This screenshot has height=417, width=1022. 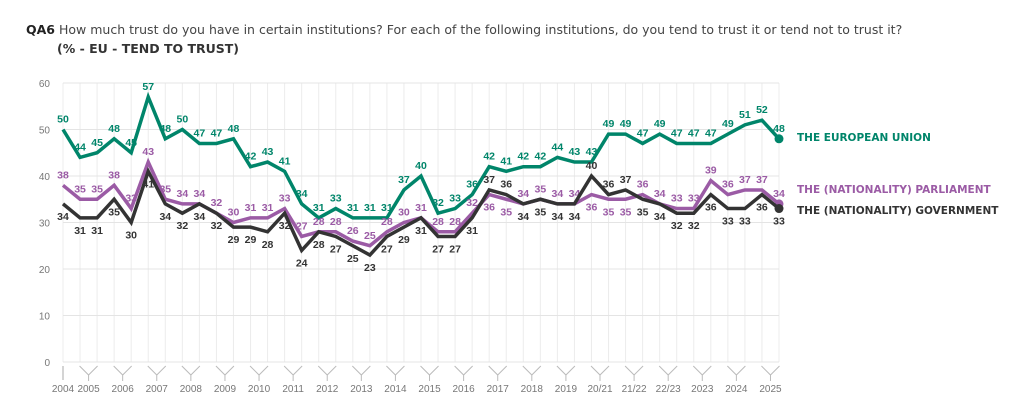 What do you see at coordinates (45, 84) in the screenshot?
I see `y-tick-label: 60` at bounding box center [45, 84].